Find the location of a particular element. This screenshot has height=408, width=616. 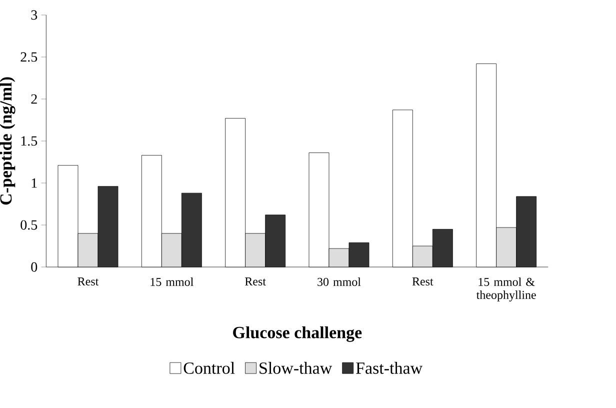

x-tick-label: 15 mmol & theophylline is located at coordinates (506, 290).